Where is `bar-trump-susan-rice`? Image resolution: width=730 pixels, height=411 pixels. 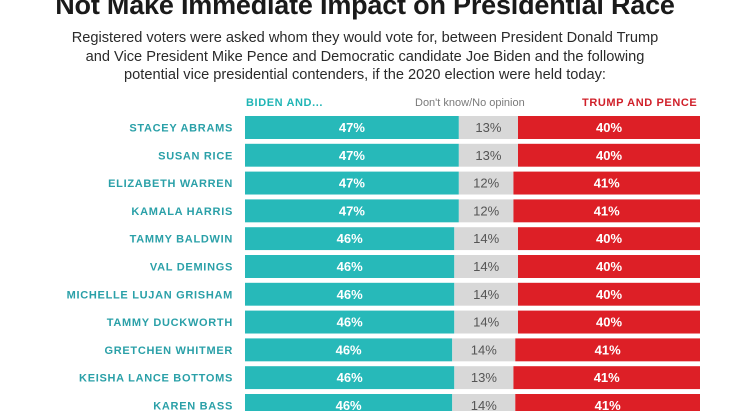
bar-trump-susan-rice is located at coordinates (609, 155).